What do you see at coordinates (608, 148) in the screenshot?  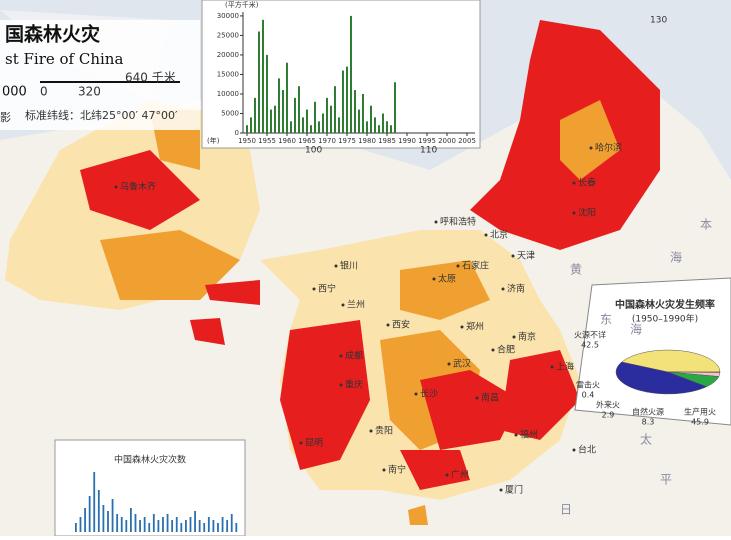 I see `city-label: 哈尔滨` at bounding box center [608, 148].